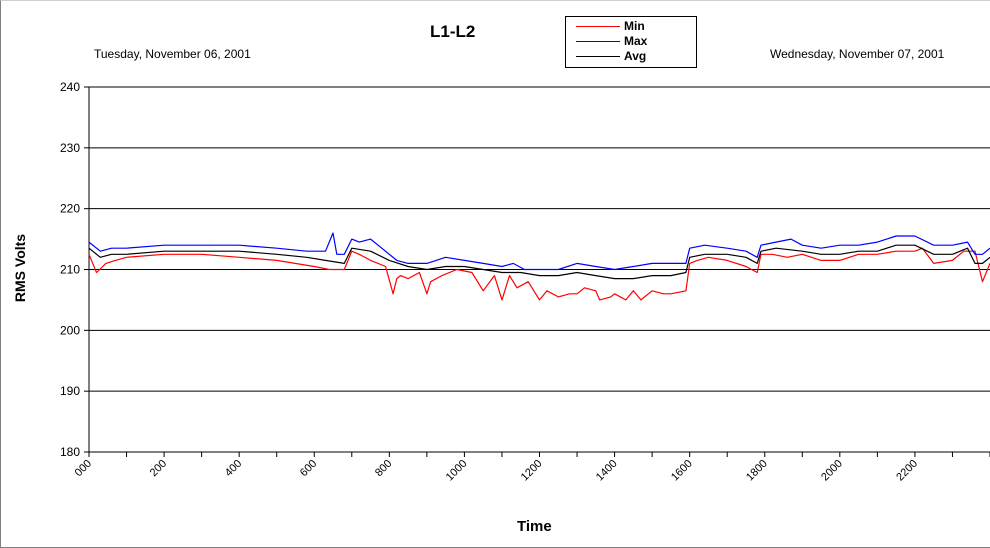 The width and height of the screenshot is (990, 548). I want to click on legend-swatch-avg, so click(598, 56).